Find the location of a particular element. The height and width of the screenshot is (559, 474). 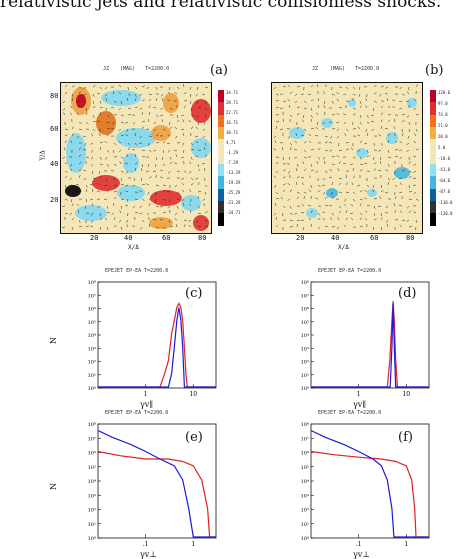

cbar-label: -110.0 is located at coordinates (445, 202).